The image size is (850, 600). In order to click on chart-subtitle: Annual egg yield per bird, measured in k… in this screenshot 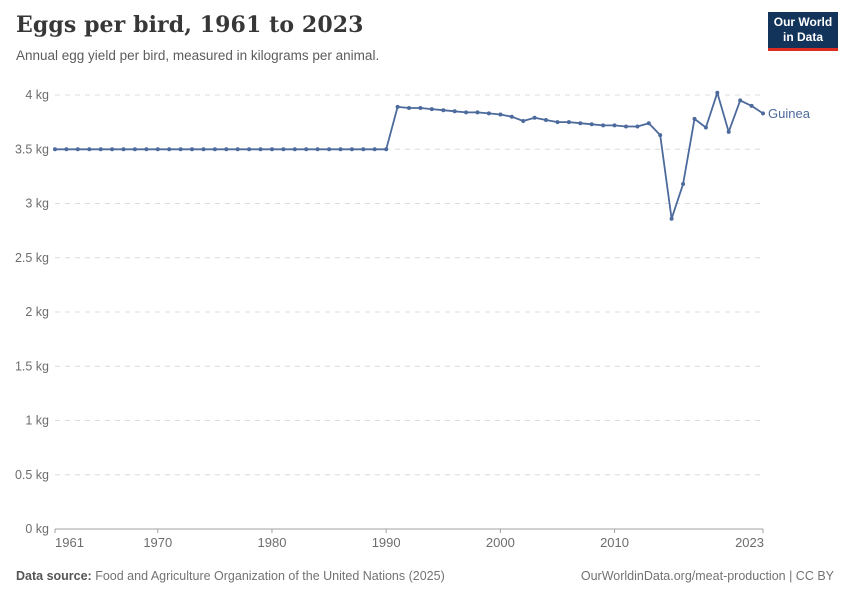, I will do `click(198, 55)`.